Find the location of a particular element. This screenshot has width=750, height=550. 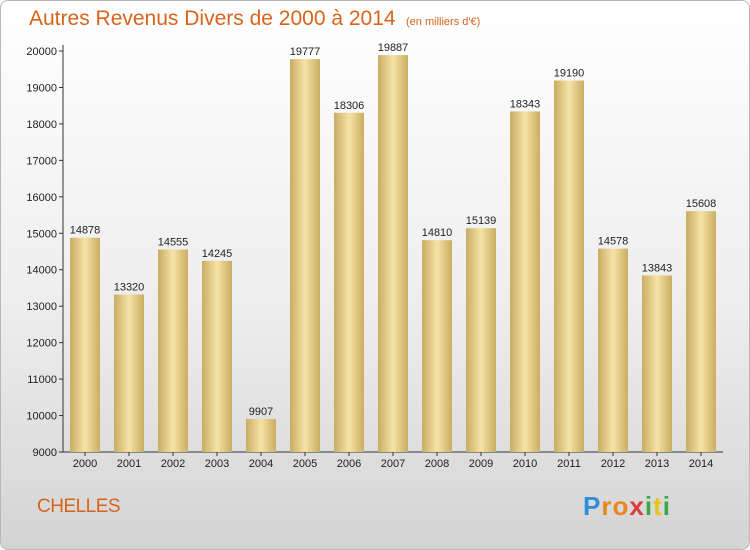

x-tick-label: 2010 is located at coordinates (525, 464).